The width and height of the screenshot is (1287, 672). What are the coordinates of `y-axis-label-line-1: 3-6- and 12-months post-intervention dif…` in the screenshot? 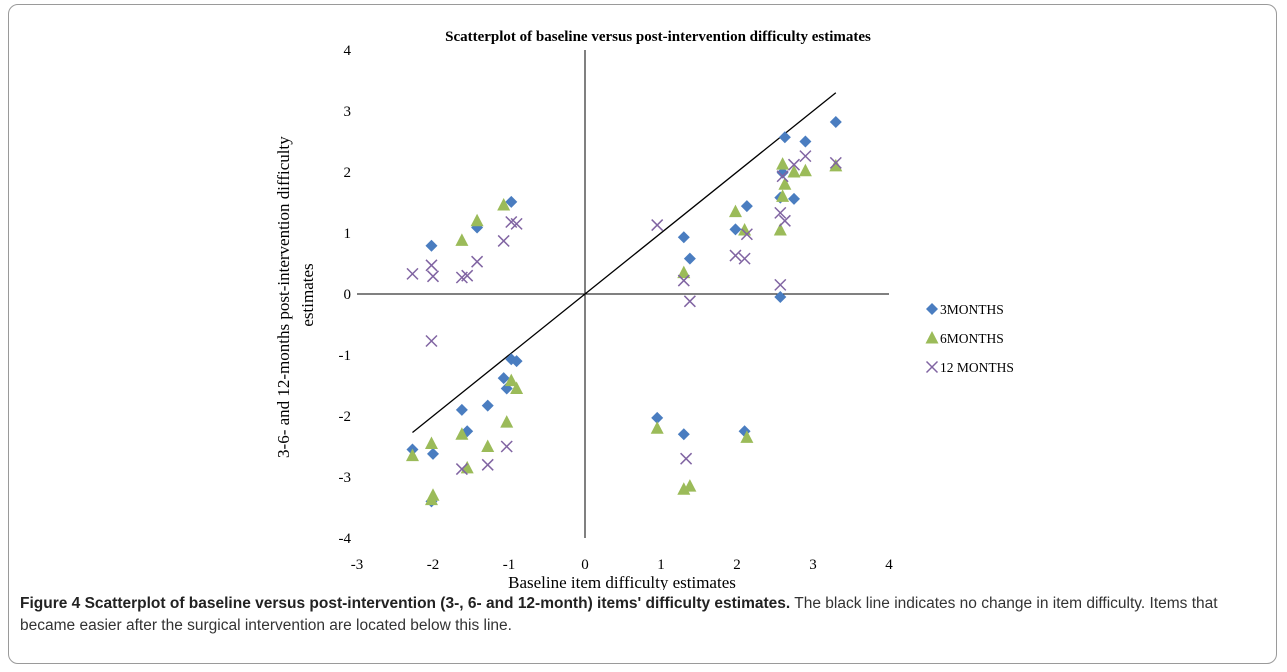 It's located at (283, 297).